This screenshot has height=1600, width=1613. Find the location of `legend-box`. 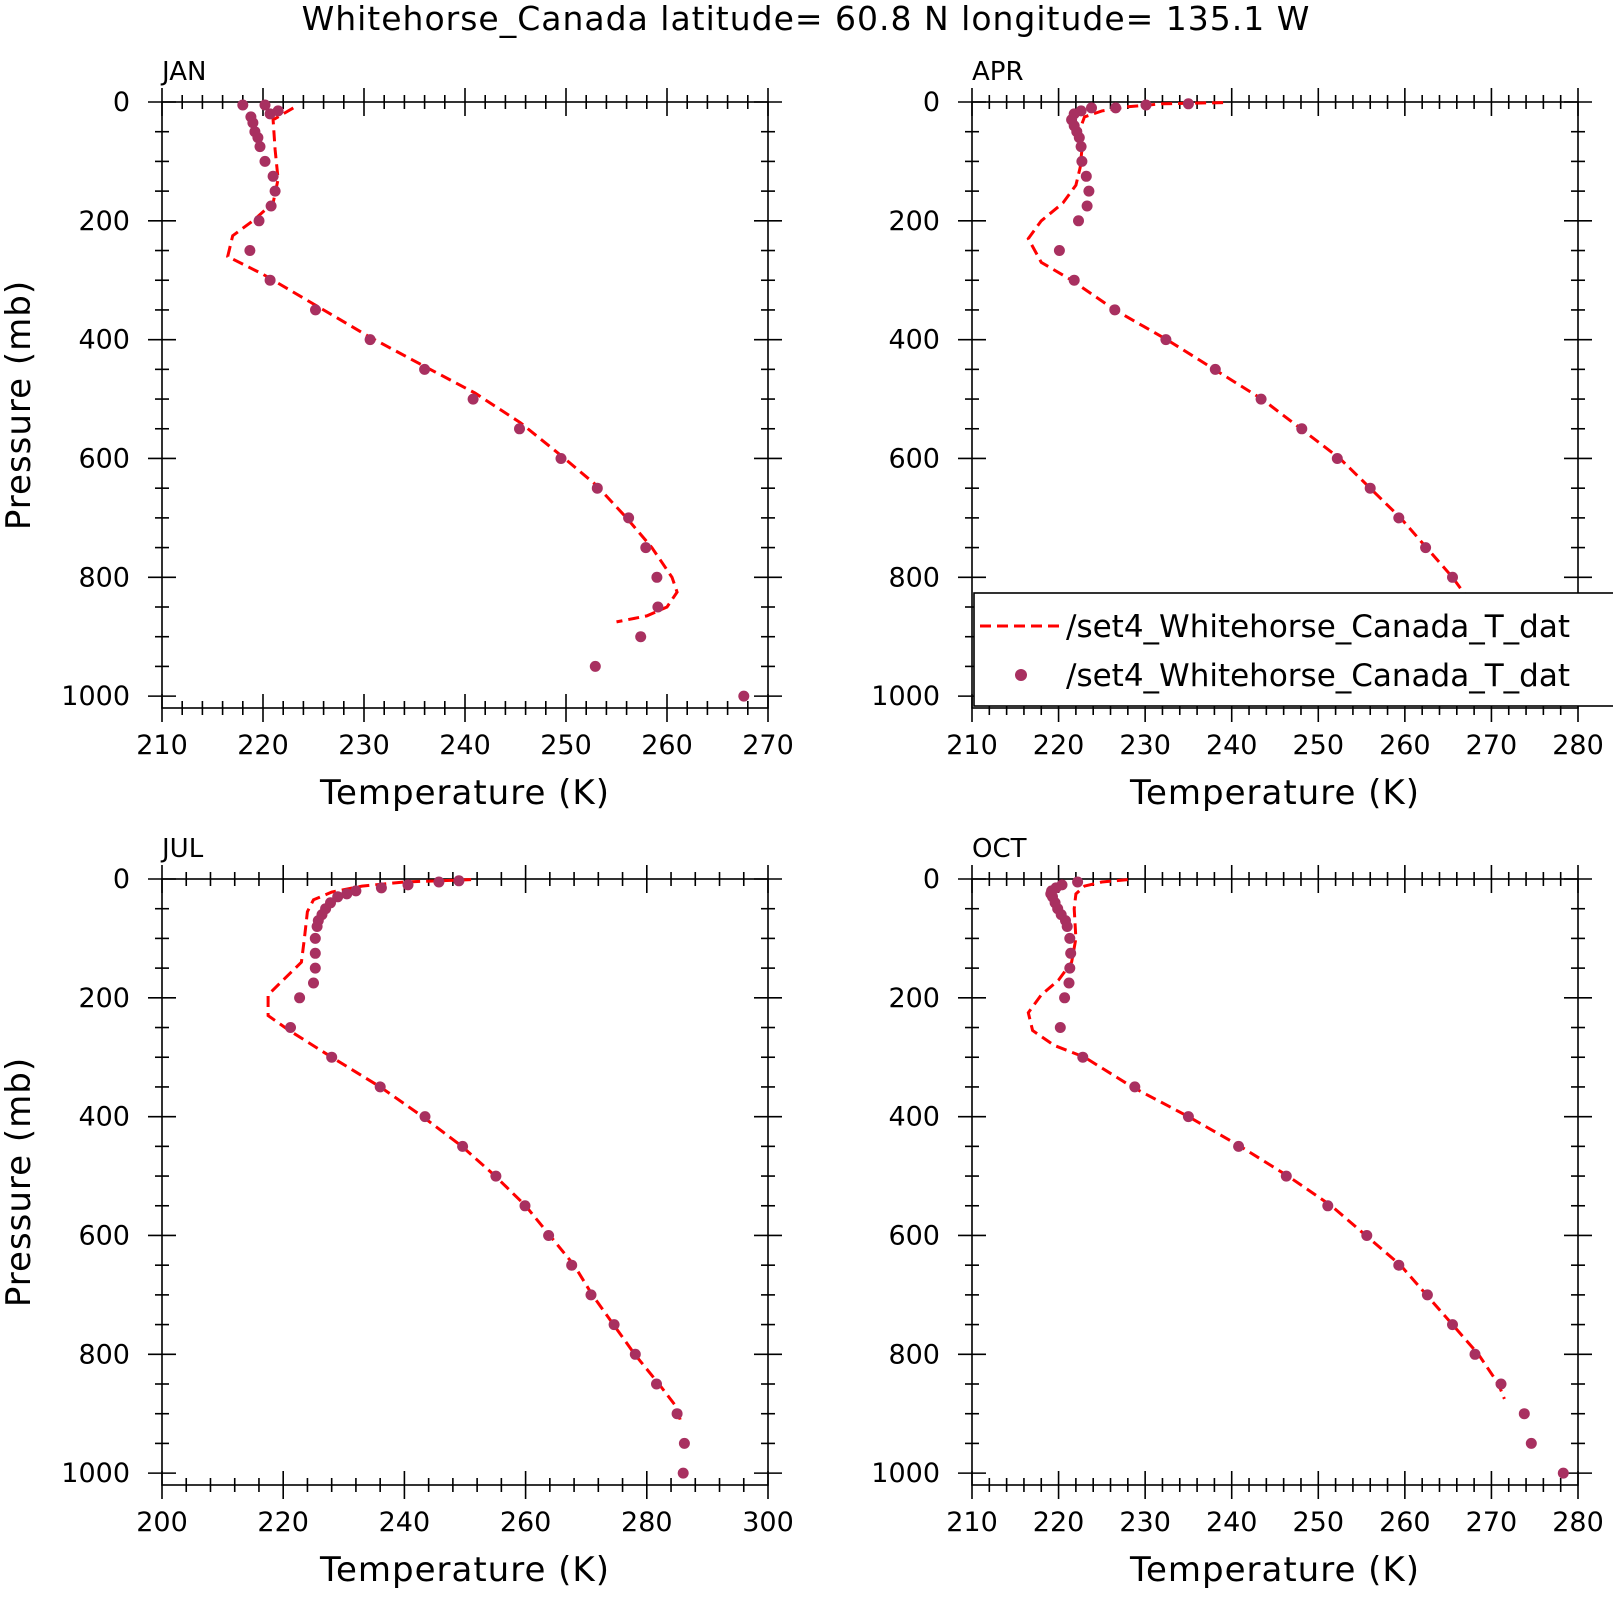

legend-box is located at coordinates (1293, 649).